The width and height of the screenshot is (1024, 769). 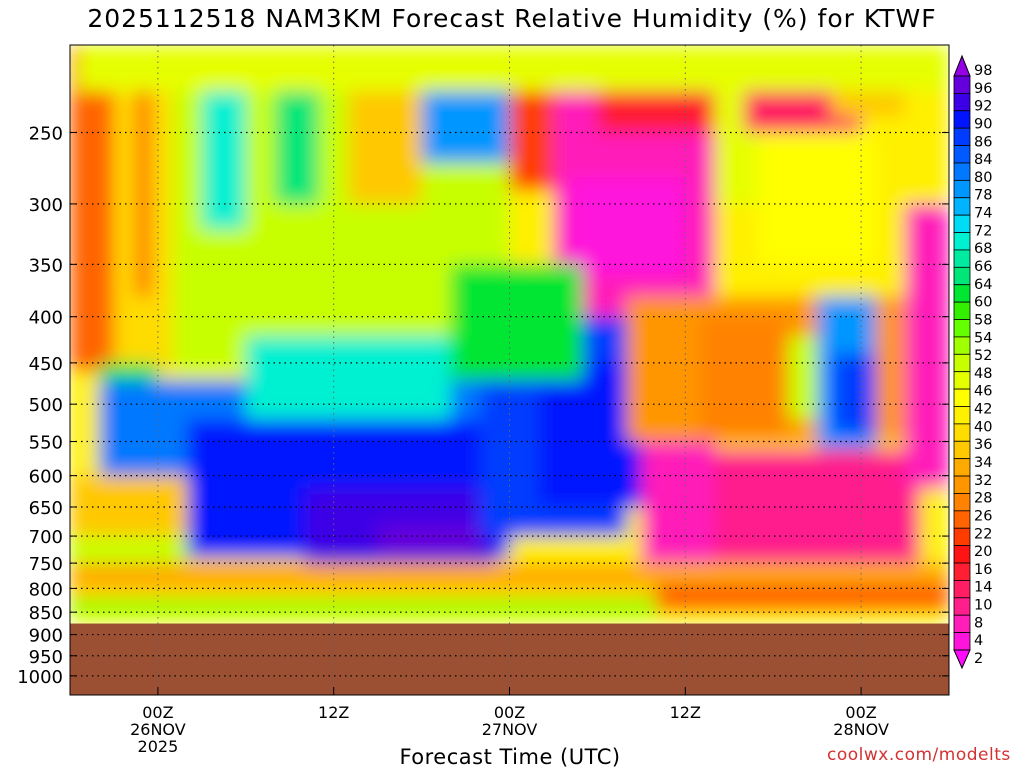 I want to click on x-tick-label: 26NOV, so click(x=158, y=729).